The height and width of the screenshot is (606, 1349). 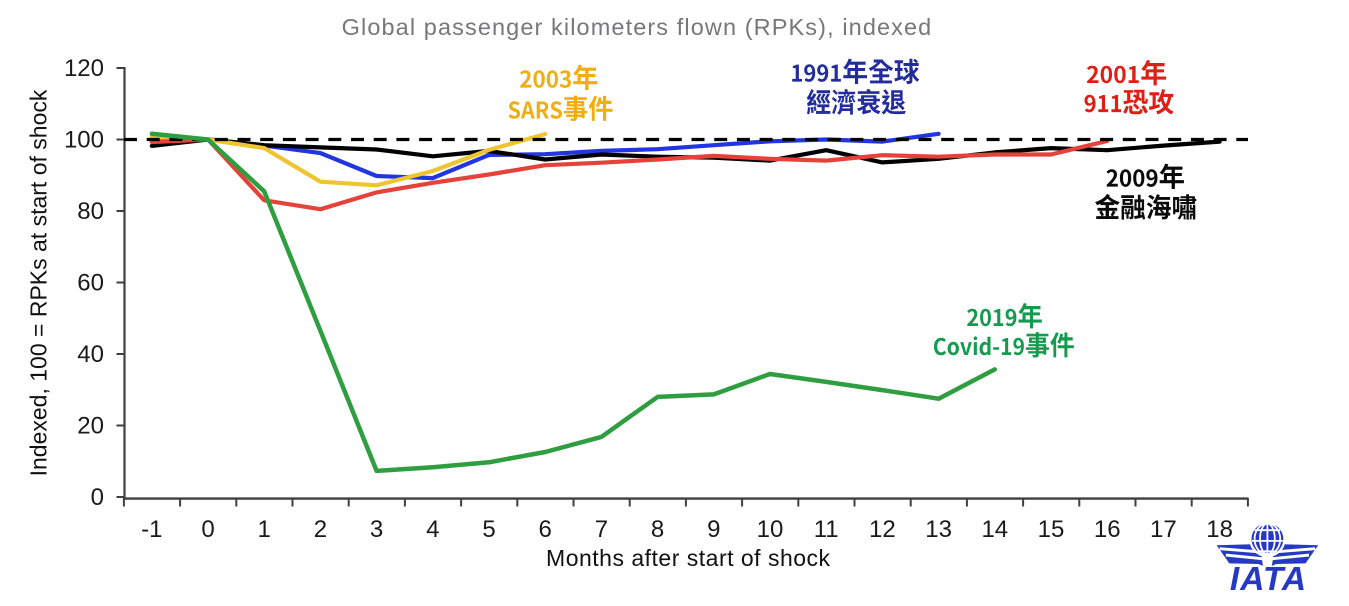 What do you see at coordinates (90, 354) in the screenshot?
I see `svg-text: 40` at bounding box center [90, 354].